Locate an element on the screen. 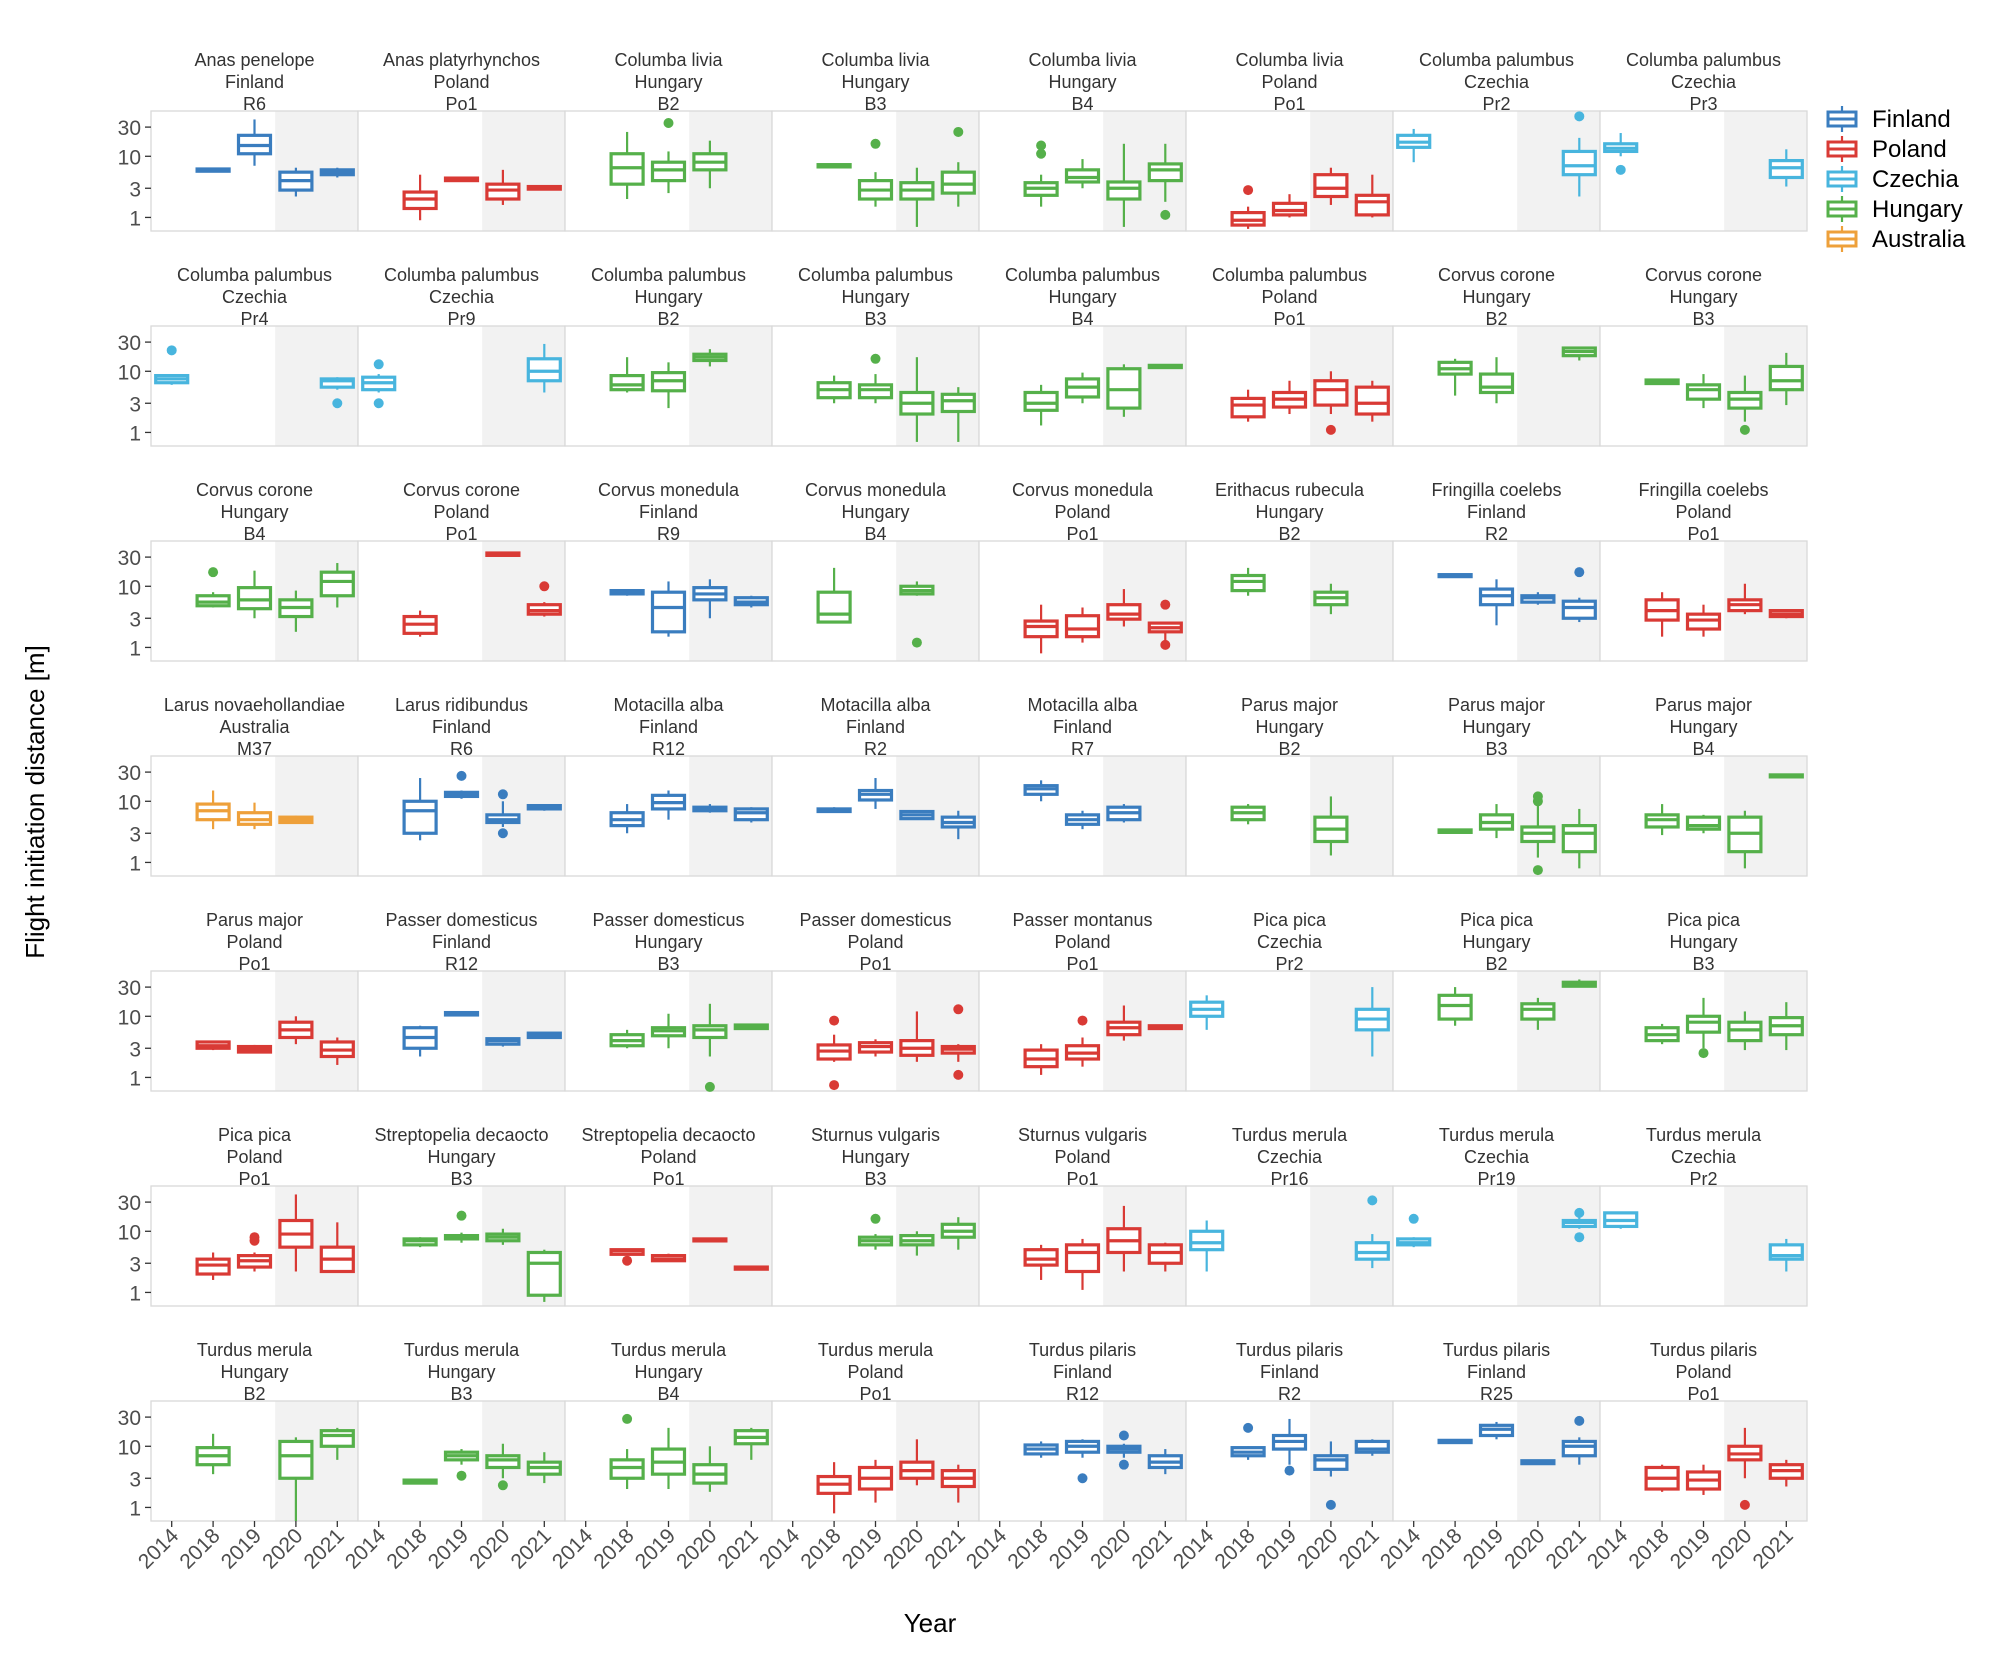 The height and width of the screenshot is (1658, 2007). facet-label-species: Corvus monedula is located at coordinates (669, 490).